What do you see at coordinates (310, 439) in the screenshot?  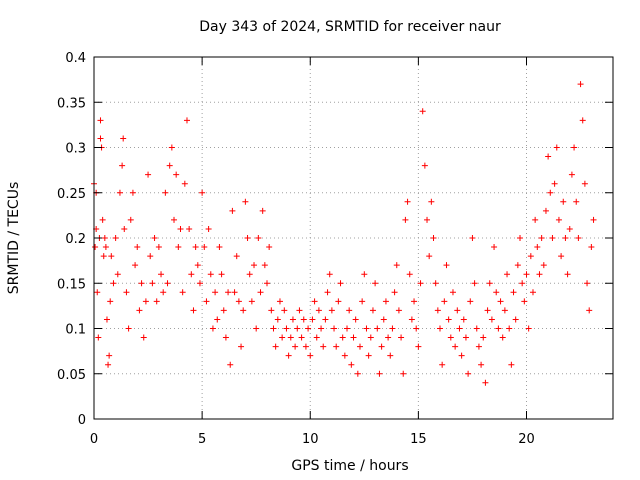 I see `x-tick-label: 10` at bounding box center [310, 439].